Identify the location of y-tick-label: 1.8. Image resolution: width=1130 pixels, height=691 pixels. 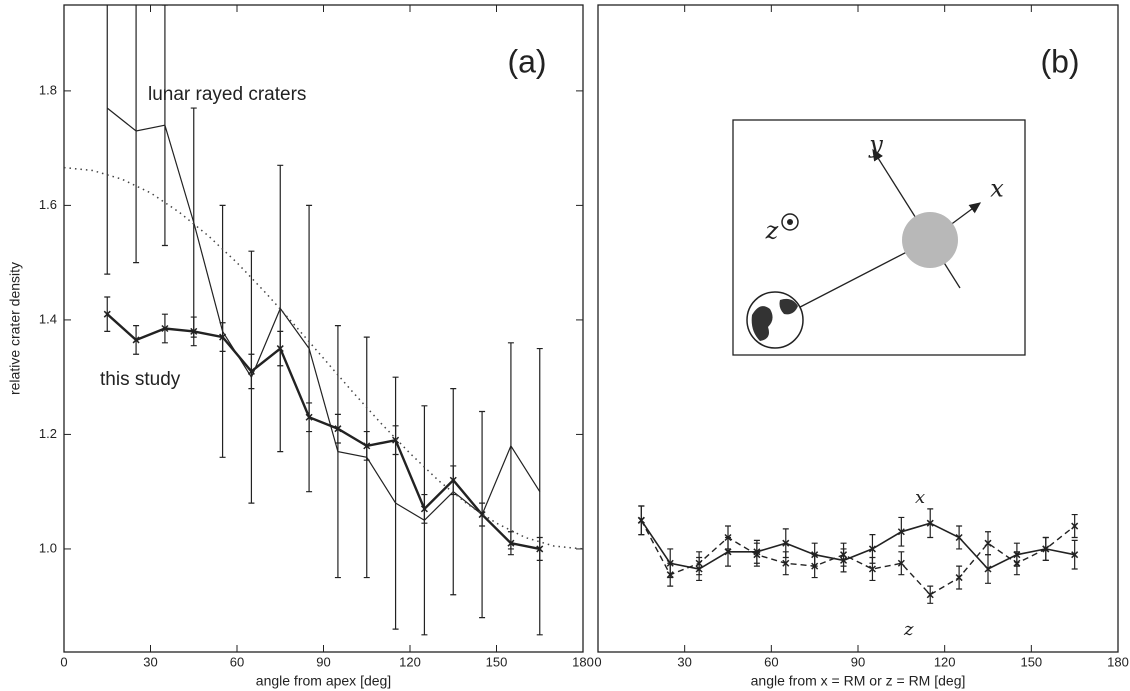
(48, 89).